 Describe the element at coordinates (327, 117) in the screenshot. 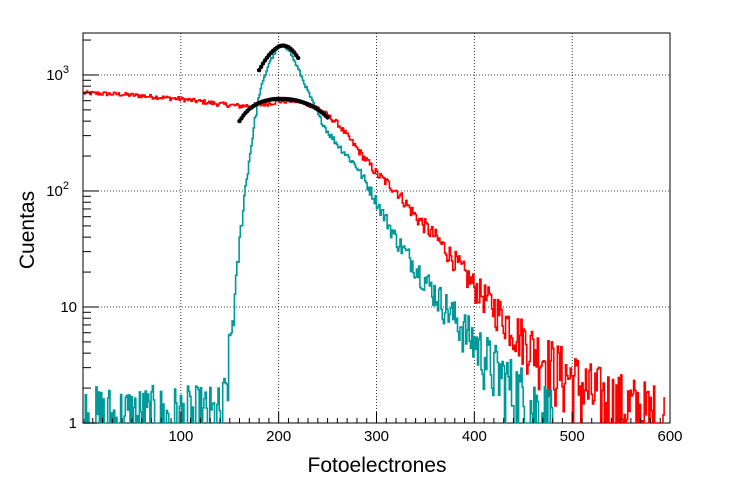

I see `series-2-fit-point` at that location.